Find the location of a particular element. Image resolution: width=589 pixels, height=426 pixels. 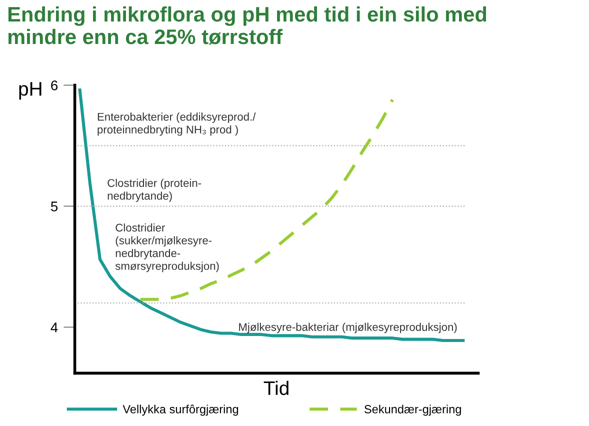

annotation: Mjølkesyre-bakteriar (mjølkesyreproduksjon) is located at coordinates (348, 328).